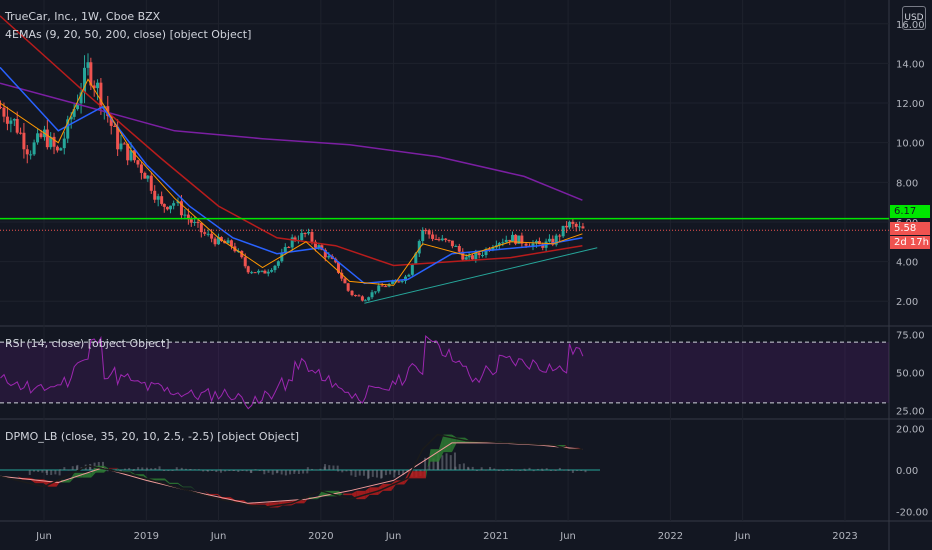 The height and width of the screenshot is (550, 932). What do you see at coordinates (83, 16) in the screenshot?
I see `symbol-title: TrueCar, Inc., 1W, Cboe BZX` at bounding box center [83, 16].